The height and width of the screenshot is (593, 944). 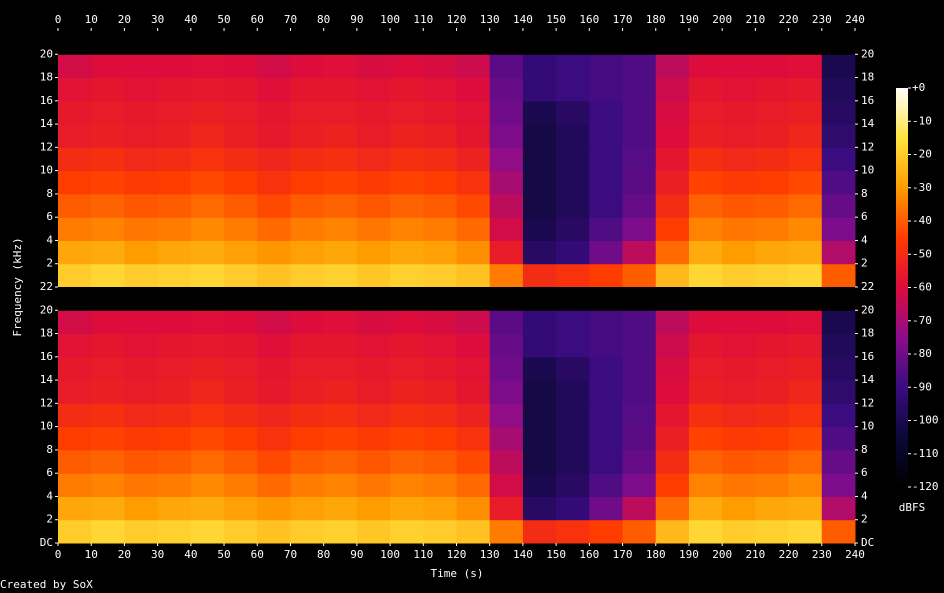 I want to click on x-tick-label: 200, so click(x=722, y=19).